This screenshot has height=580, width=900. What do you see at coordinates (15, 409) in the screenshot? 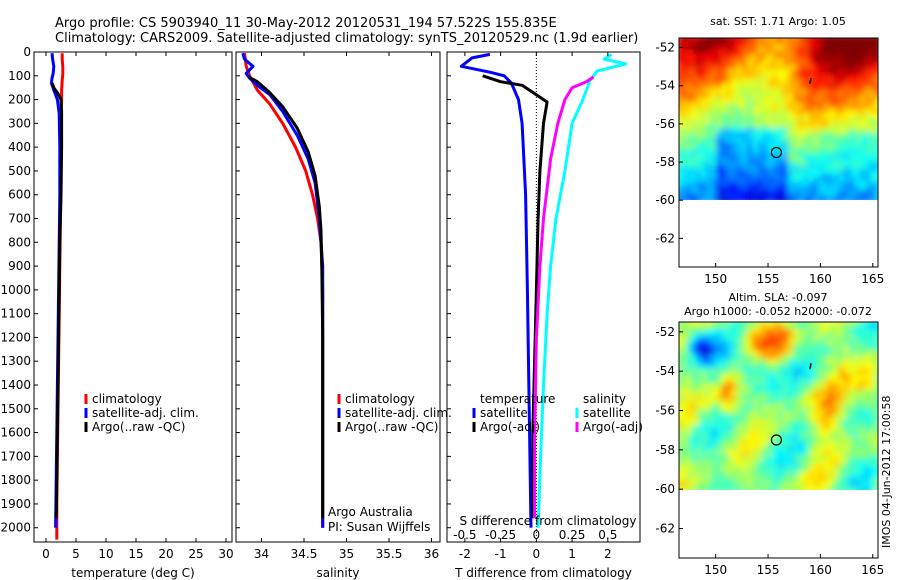
I see `temperature-ytick-label-15: 1500` at bounding box center [15, 409].